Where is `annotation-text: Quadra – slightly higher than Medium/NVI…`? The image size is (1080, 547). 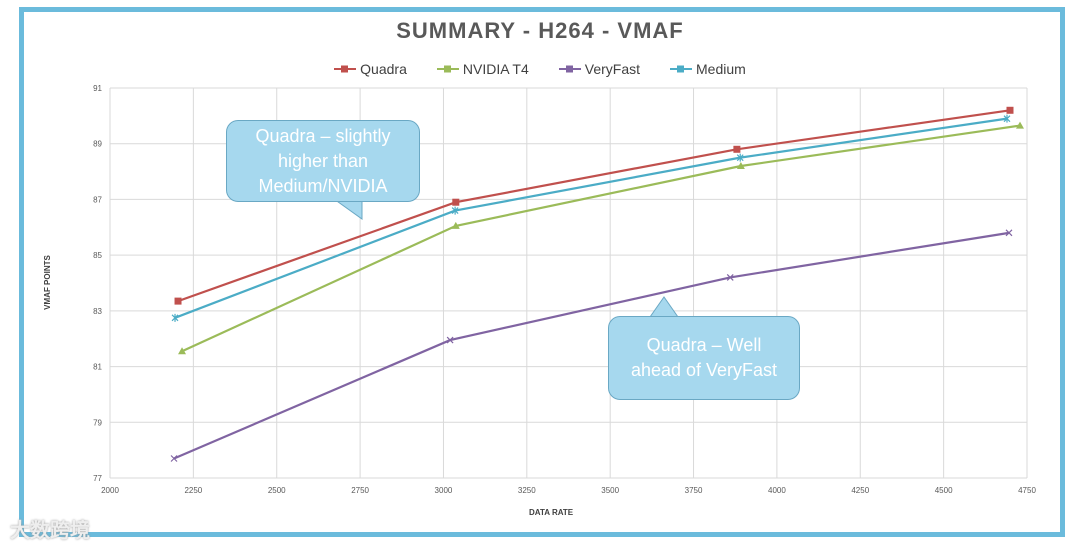 annotation-text: Quadra – slightly higher than Medium/NVI… is located at coordinates (323, 160).